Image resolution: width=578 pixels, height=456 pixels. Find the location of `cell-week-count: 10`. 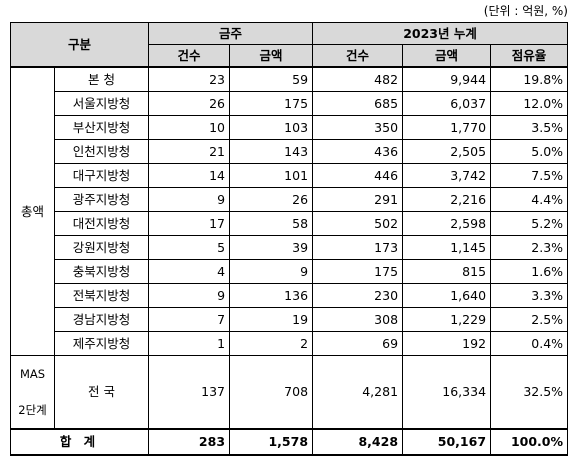

cell-week-count: 10 is located at coordinates (189, 127).